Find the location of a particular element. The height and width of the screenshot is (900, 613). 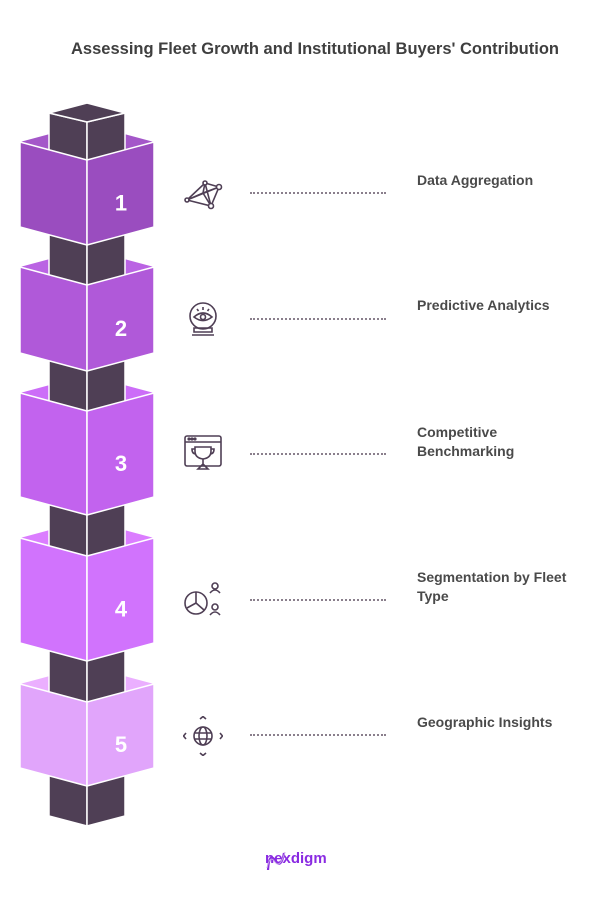

step-5-number: 5 is located at coordinates (121, 744).